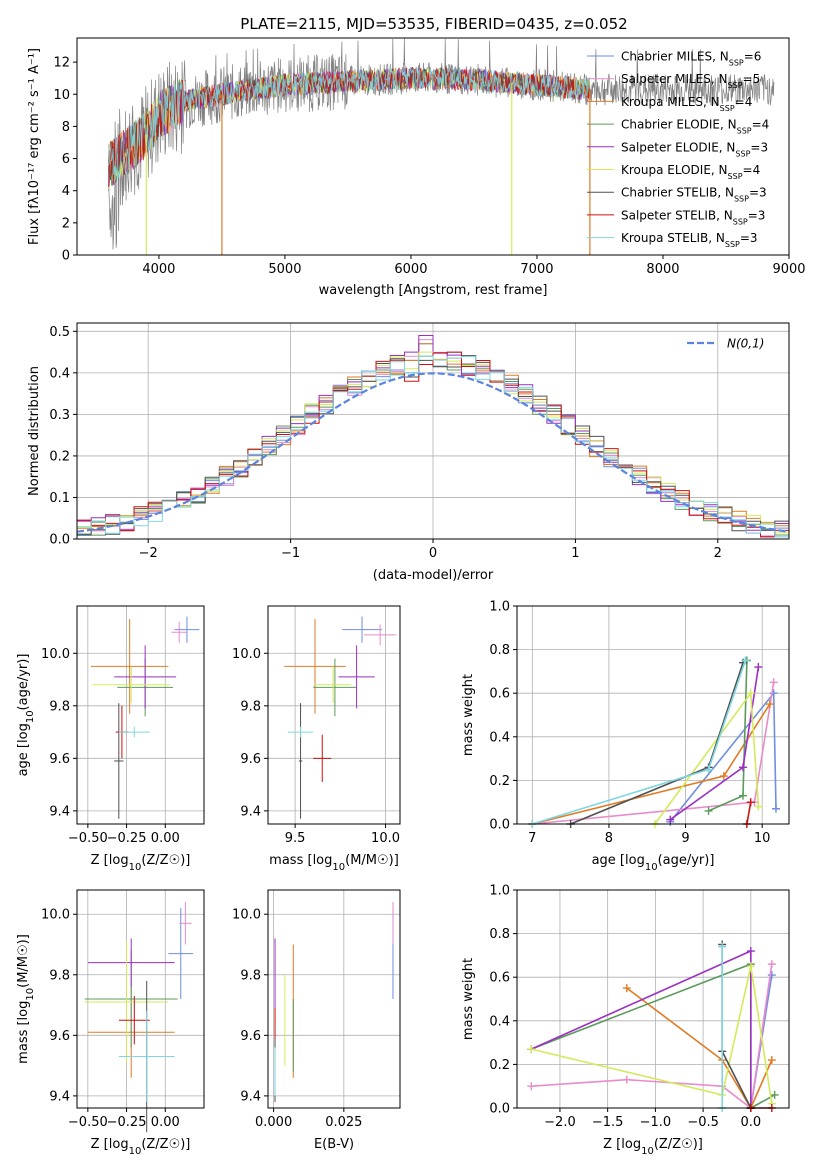 Image resolution: width=819 pixels, height=1170 pixels. What do you see at coordinates (536, 269) in the screenshot?
I see `spectrum-xtick-label: 7000` at bounding box center [536, 269].